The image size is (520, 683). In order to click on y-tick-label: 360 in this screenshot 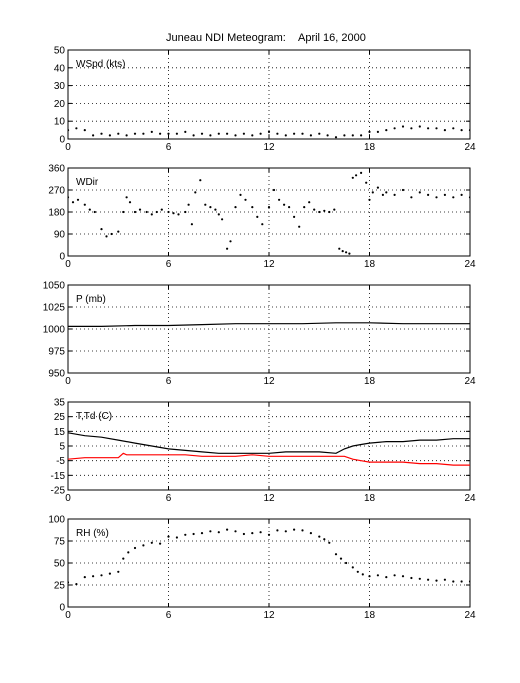, I will do `click(56, 169)`.